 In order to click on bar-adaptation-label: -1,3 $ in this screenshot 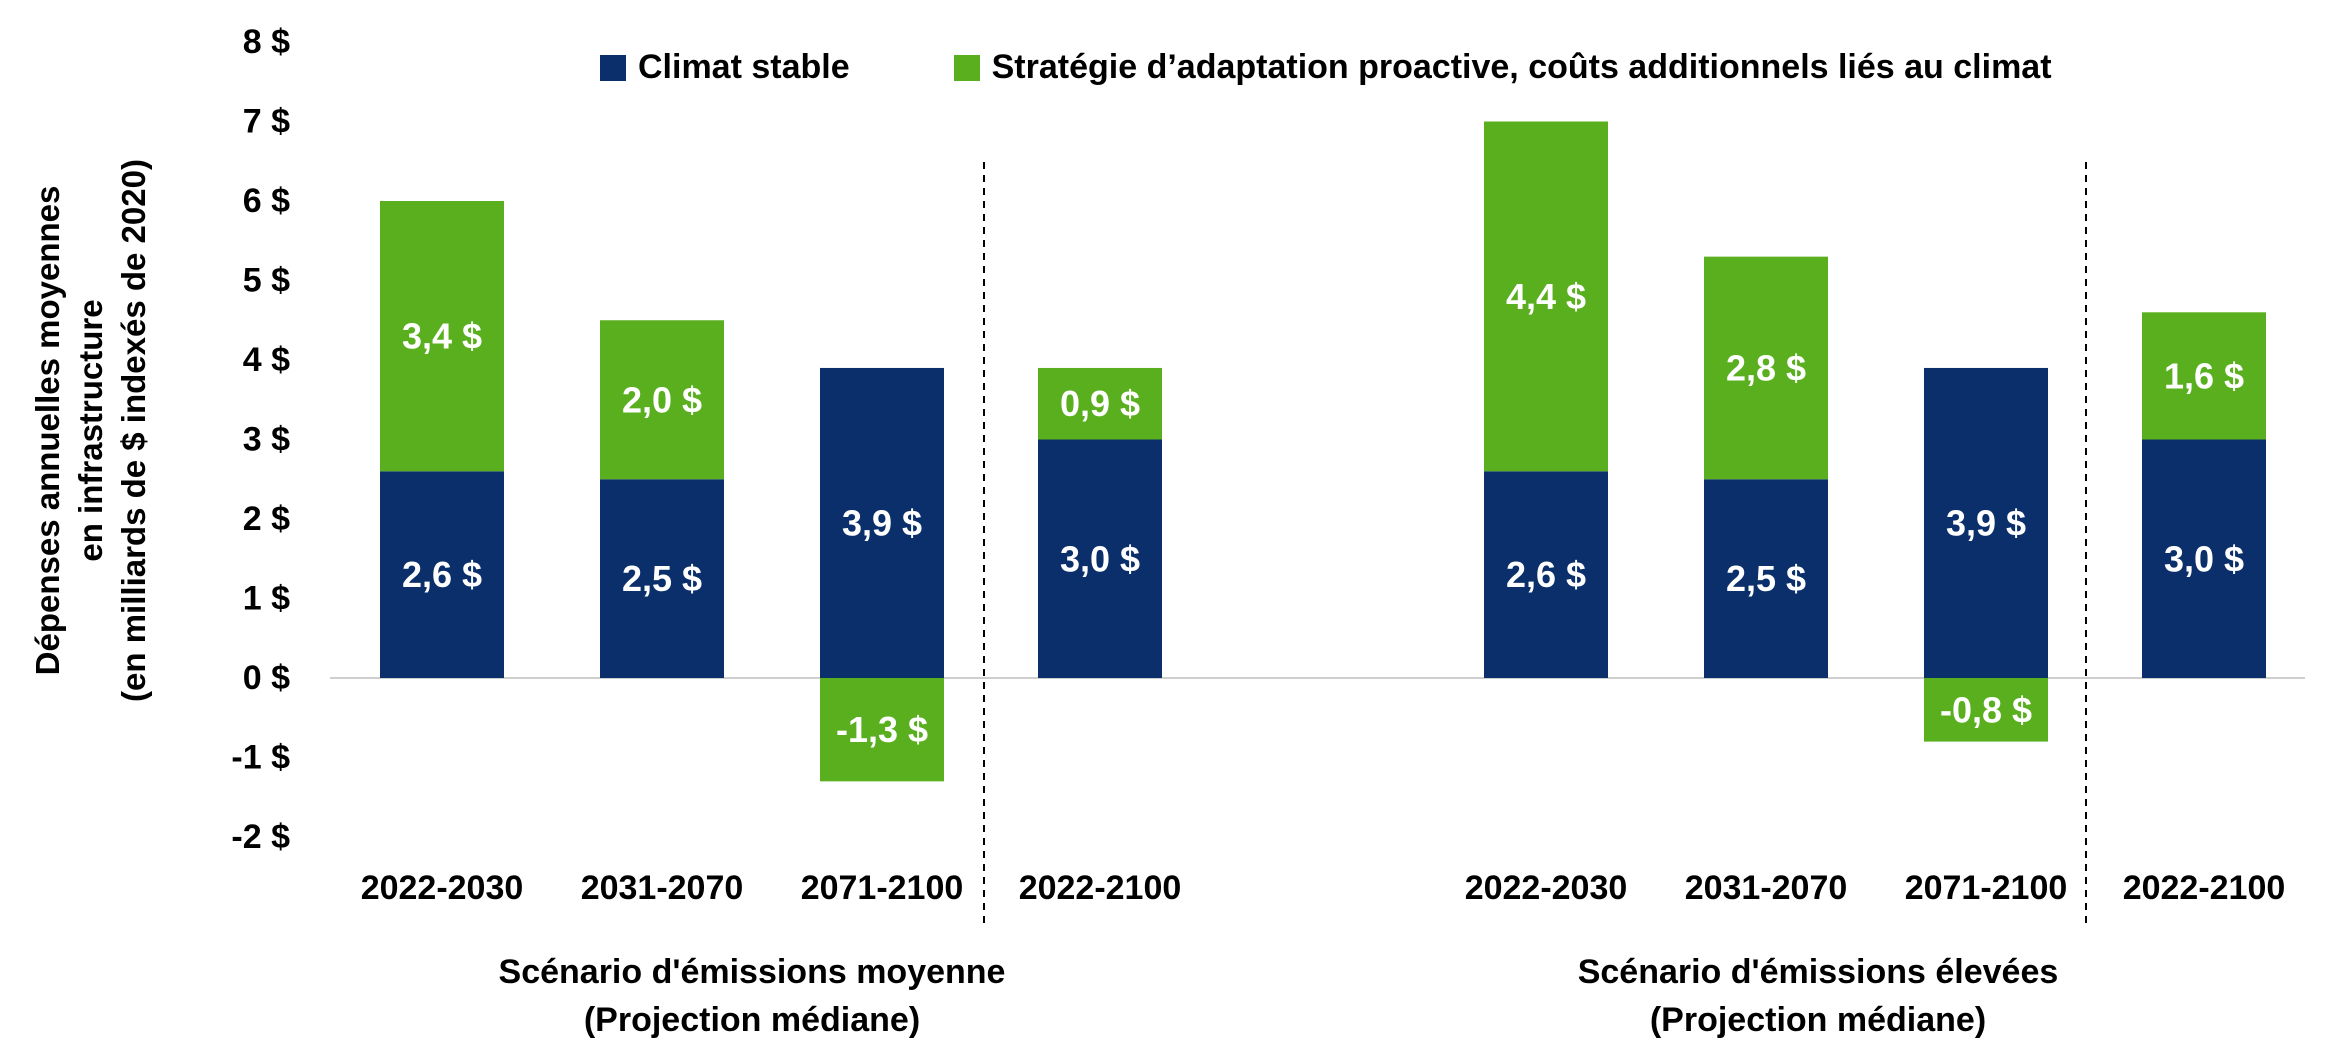, I will do `click(882, 729)`.